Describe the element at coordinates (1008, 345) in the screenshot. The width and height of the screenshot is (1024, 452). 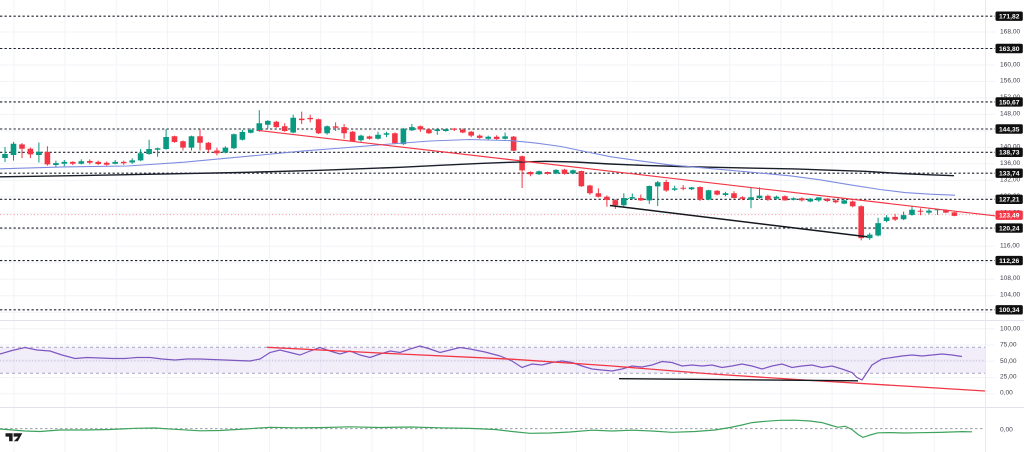
I see `svg-text: 75,00` at that location.